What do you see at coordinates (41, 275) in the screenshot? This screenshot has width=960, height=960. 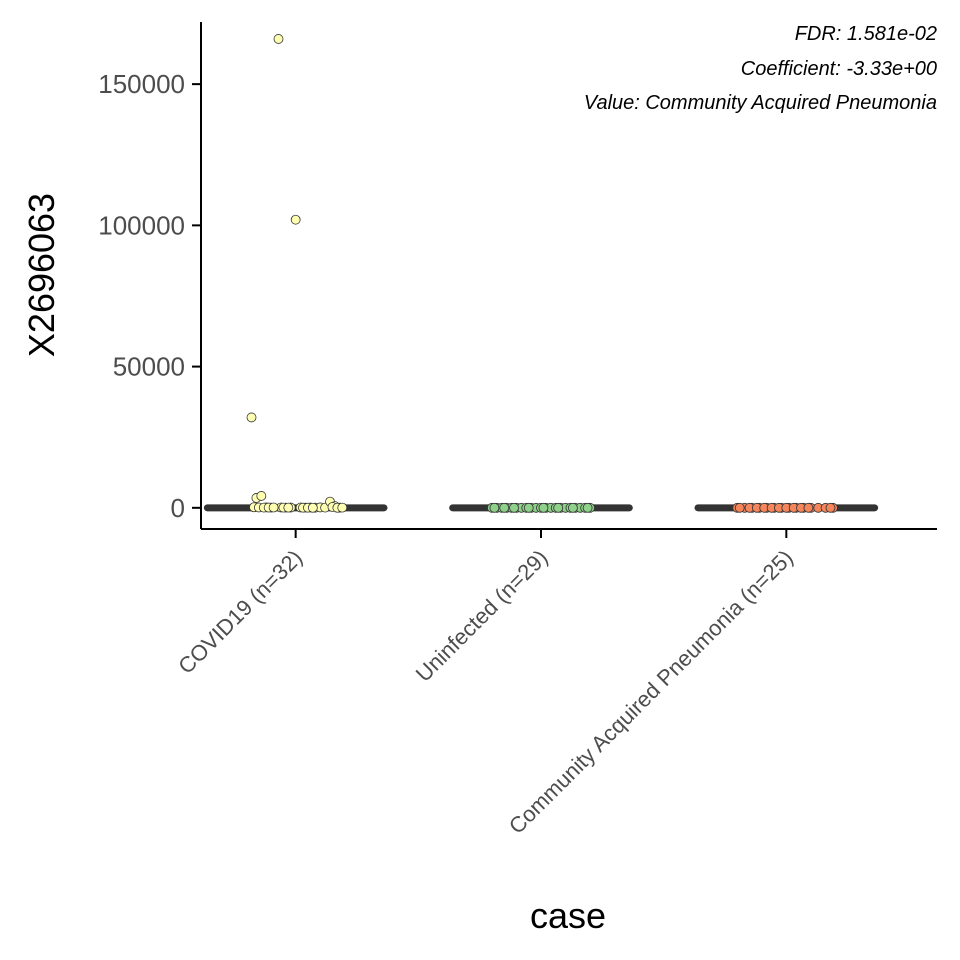 I see `y-axis-title: X2696063` at bounding box center [41, 275].